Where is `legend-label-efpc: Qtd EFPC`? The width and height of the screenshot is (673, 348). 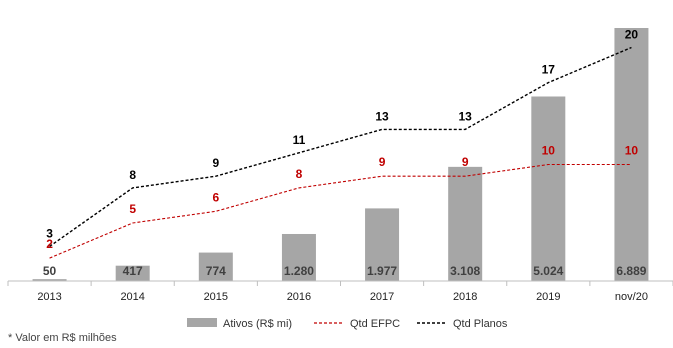 legend-label-efpc: Qtd EFPC is located at coordinates (375, 324).